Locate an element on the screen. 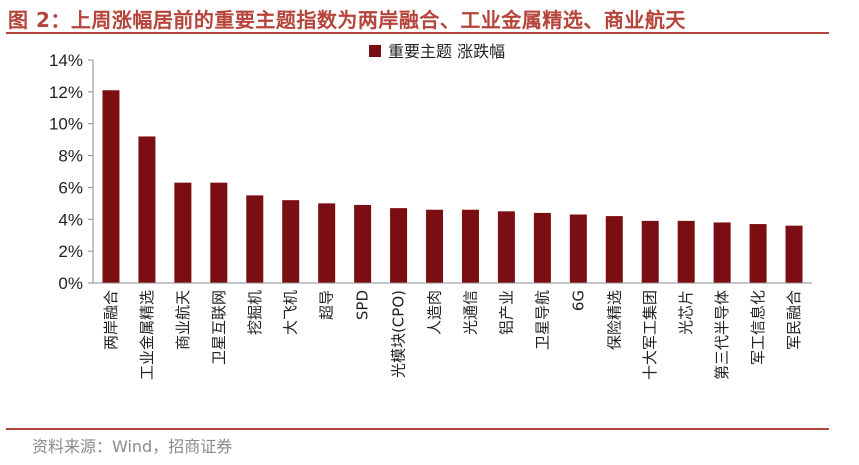 The image size is (859, 465). x-tick-label: 光模块(CPO) is located at coordinates (399, 334).